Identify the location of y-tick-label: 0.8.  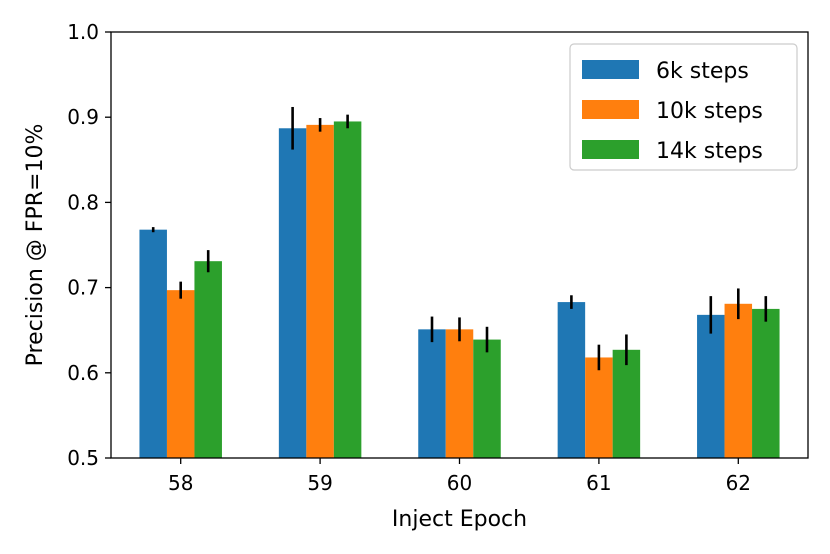
(83, 202).